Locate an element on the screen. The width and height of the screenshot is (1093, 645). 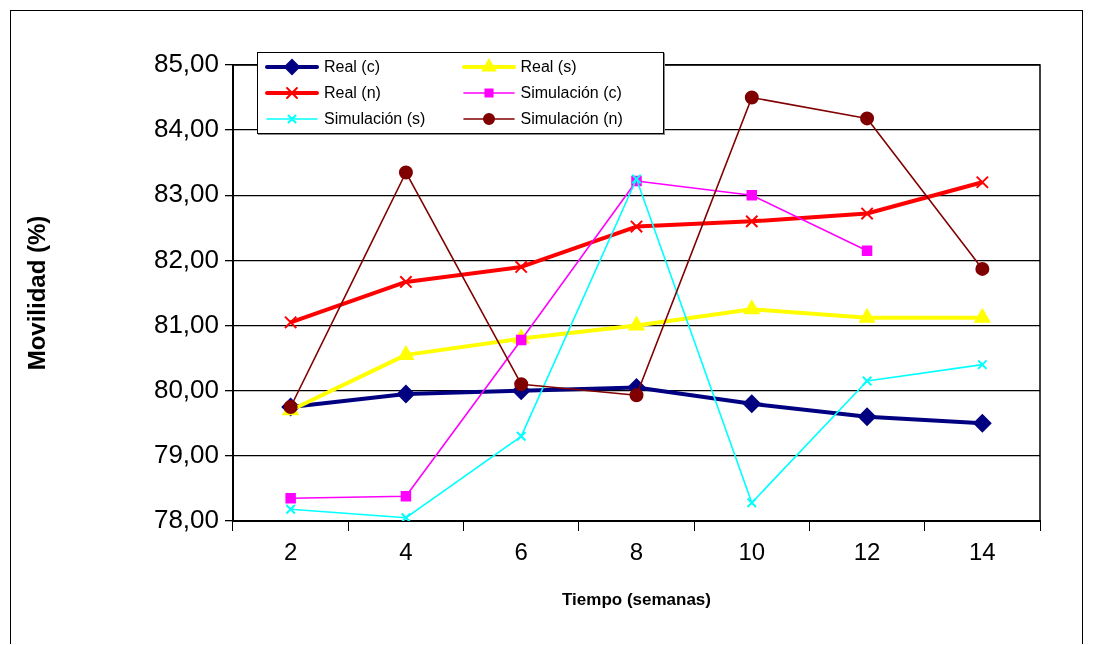
y-tick-label: 79,00 is located at coordinates (186, 454).